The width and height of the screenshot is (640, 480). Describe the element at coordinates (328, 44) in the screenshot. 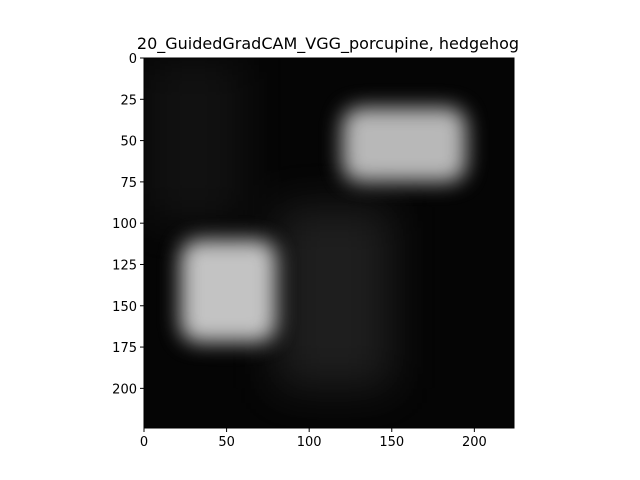

I see `chart-title: 20_GuidedGradCAM_VGG_porcupine, hedgehog` at that location.